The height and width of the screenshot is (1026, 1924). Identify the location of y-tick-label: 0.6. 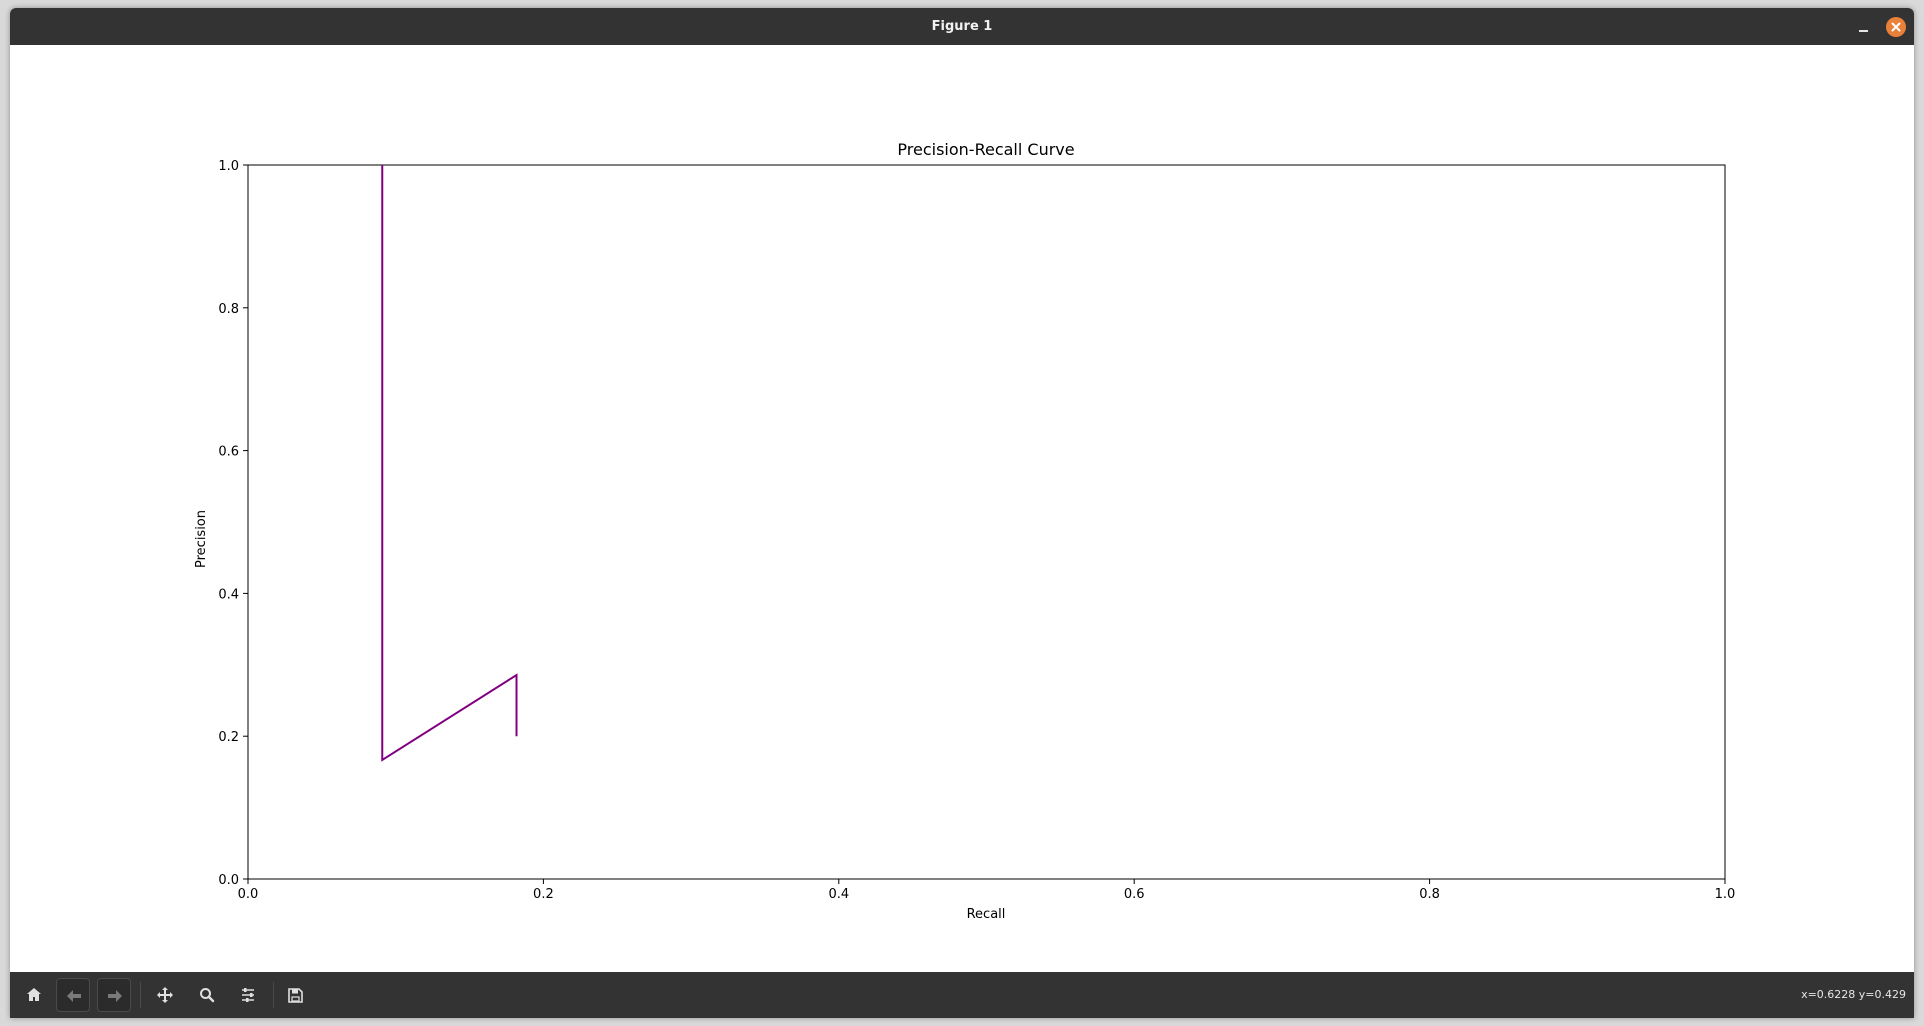
(228, 452).